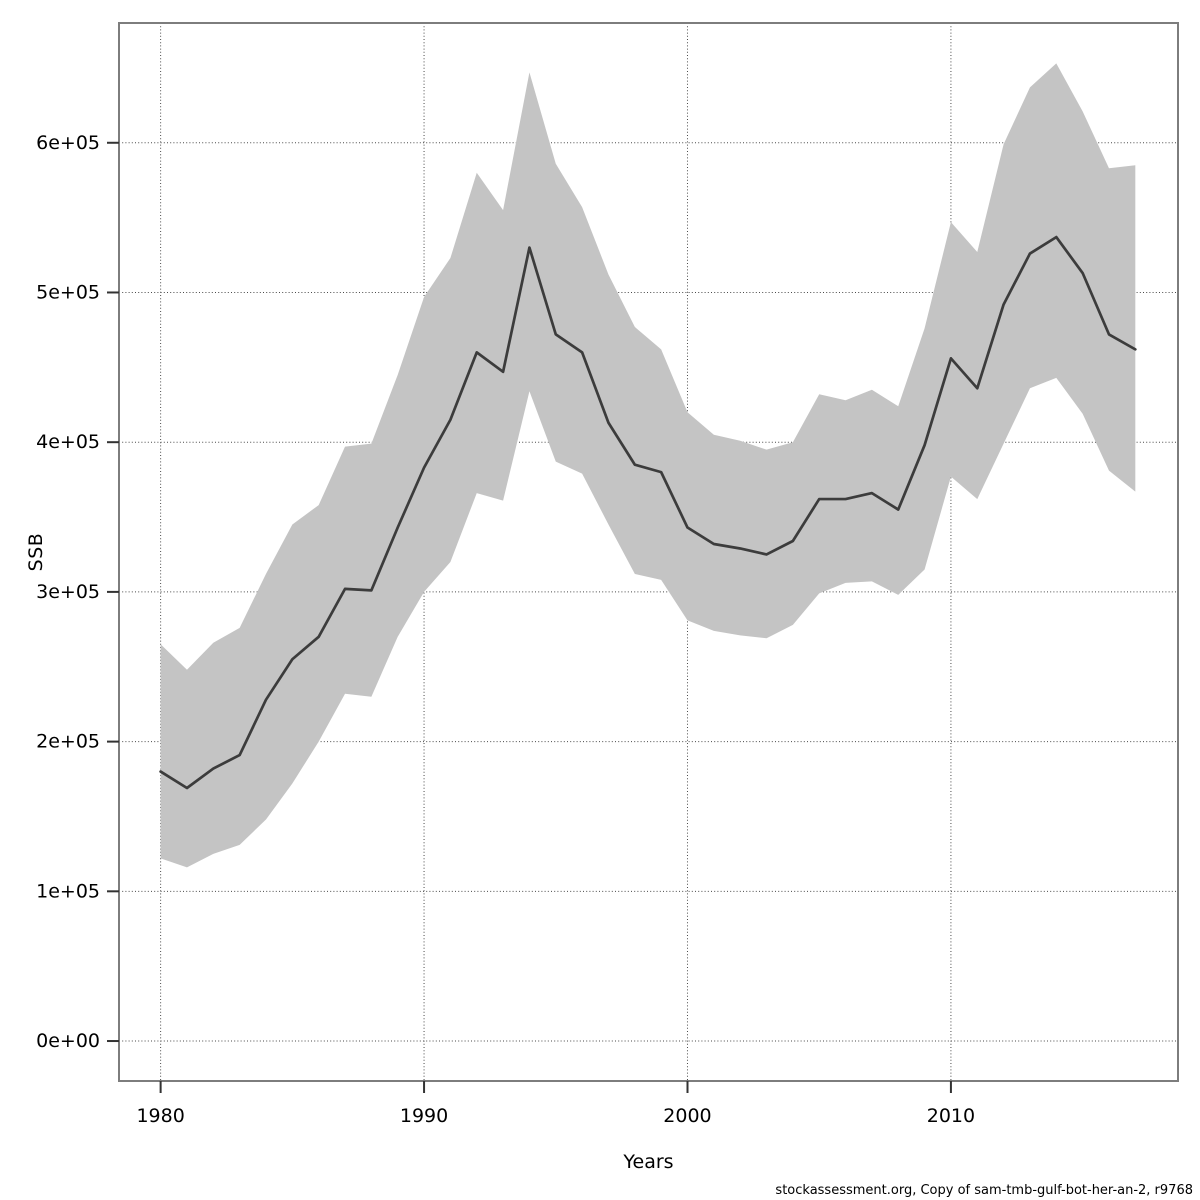 This screenshot has height=1200, width=1200. Describe the element at coordinates (160, 1116) in the screenshot. I see `x-tick-label-1980: 1980` at that location.